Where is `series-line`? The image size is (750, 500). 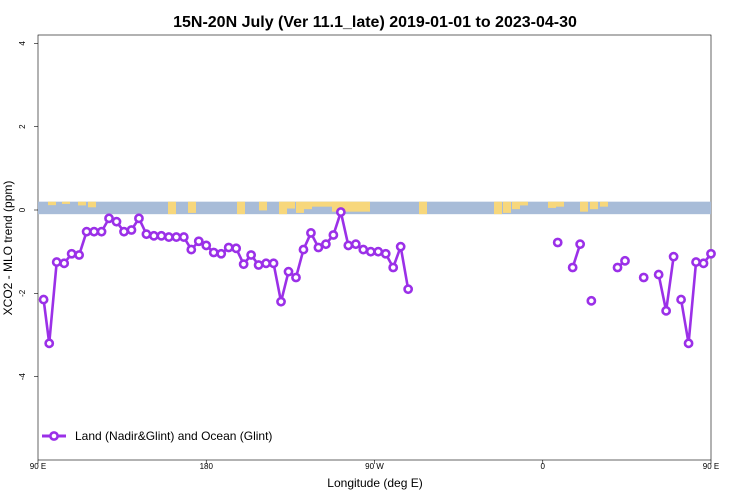 series-line is located at coordinates (666, 284).